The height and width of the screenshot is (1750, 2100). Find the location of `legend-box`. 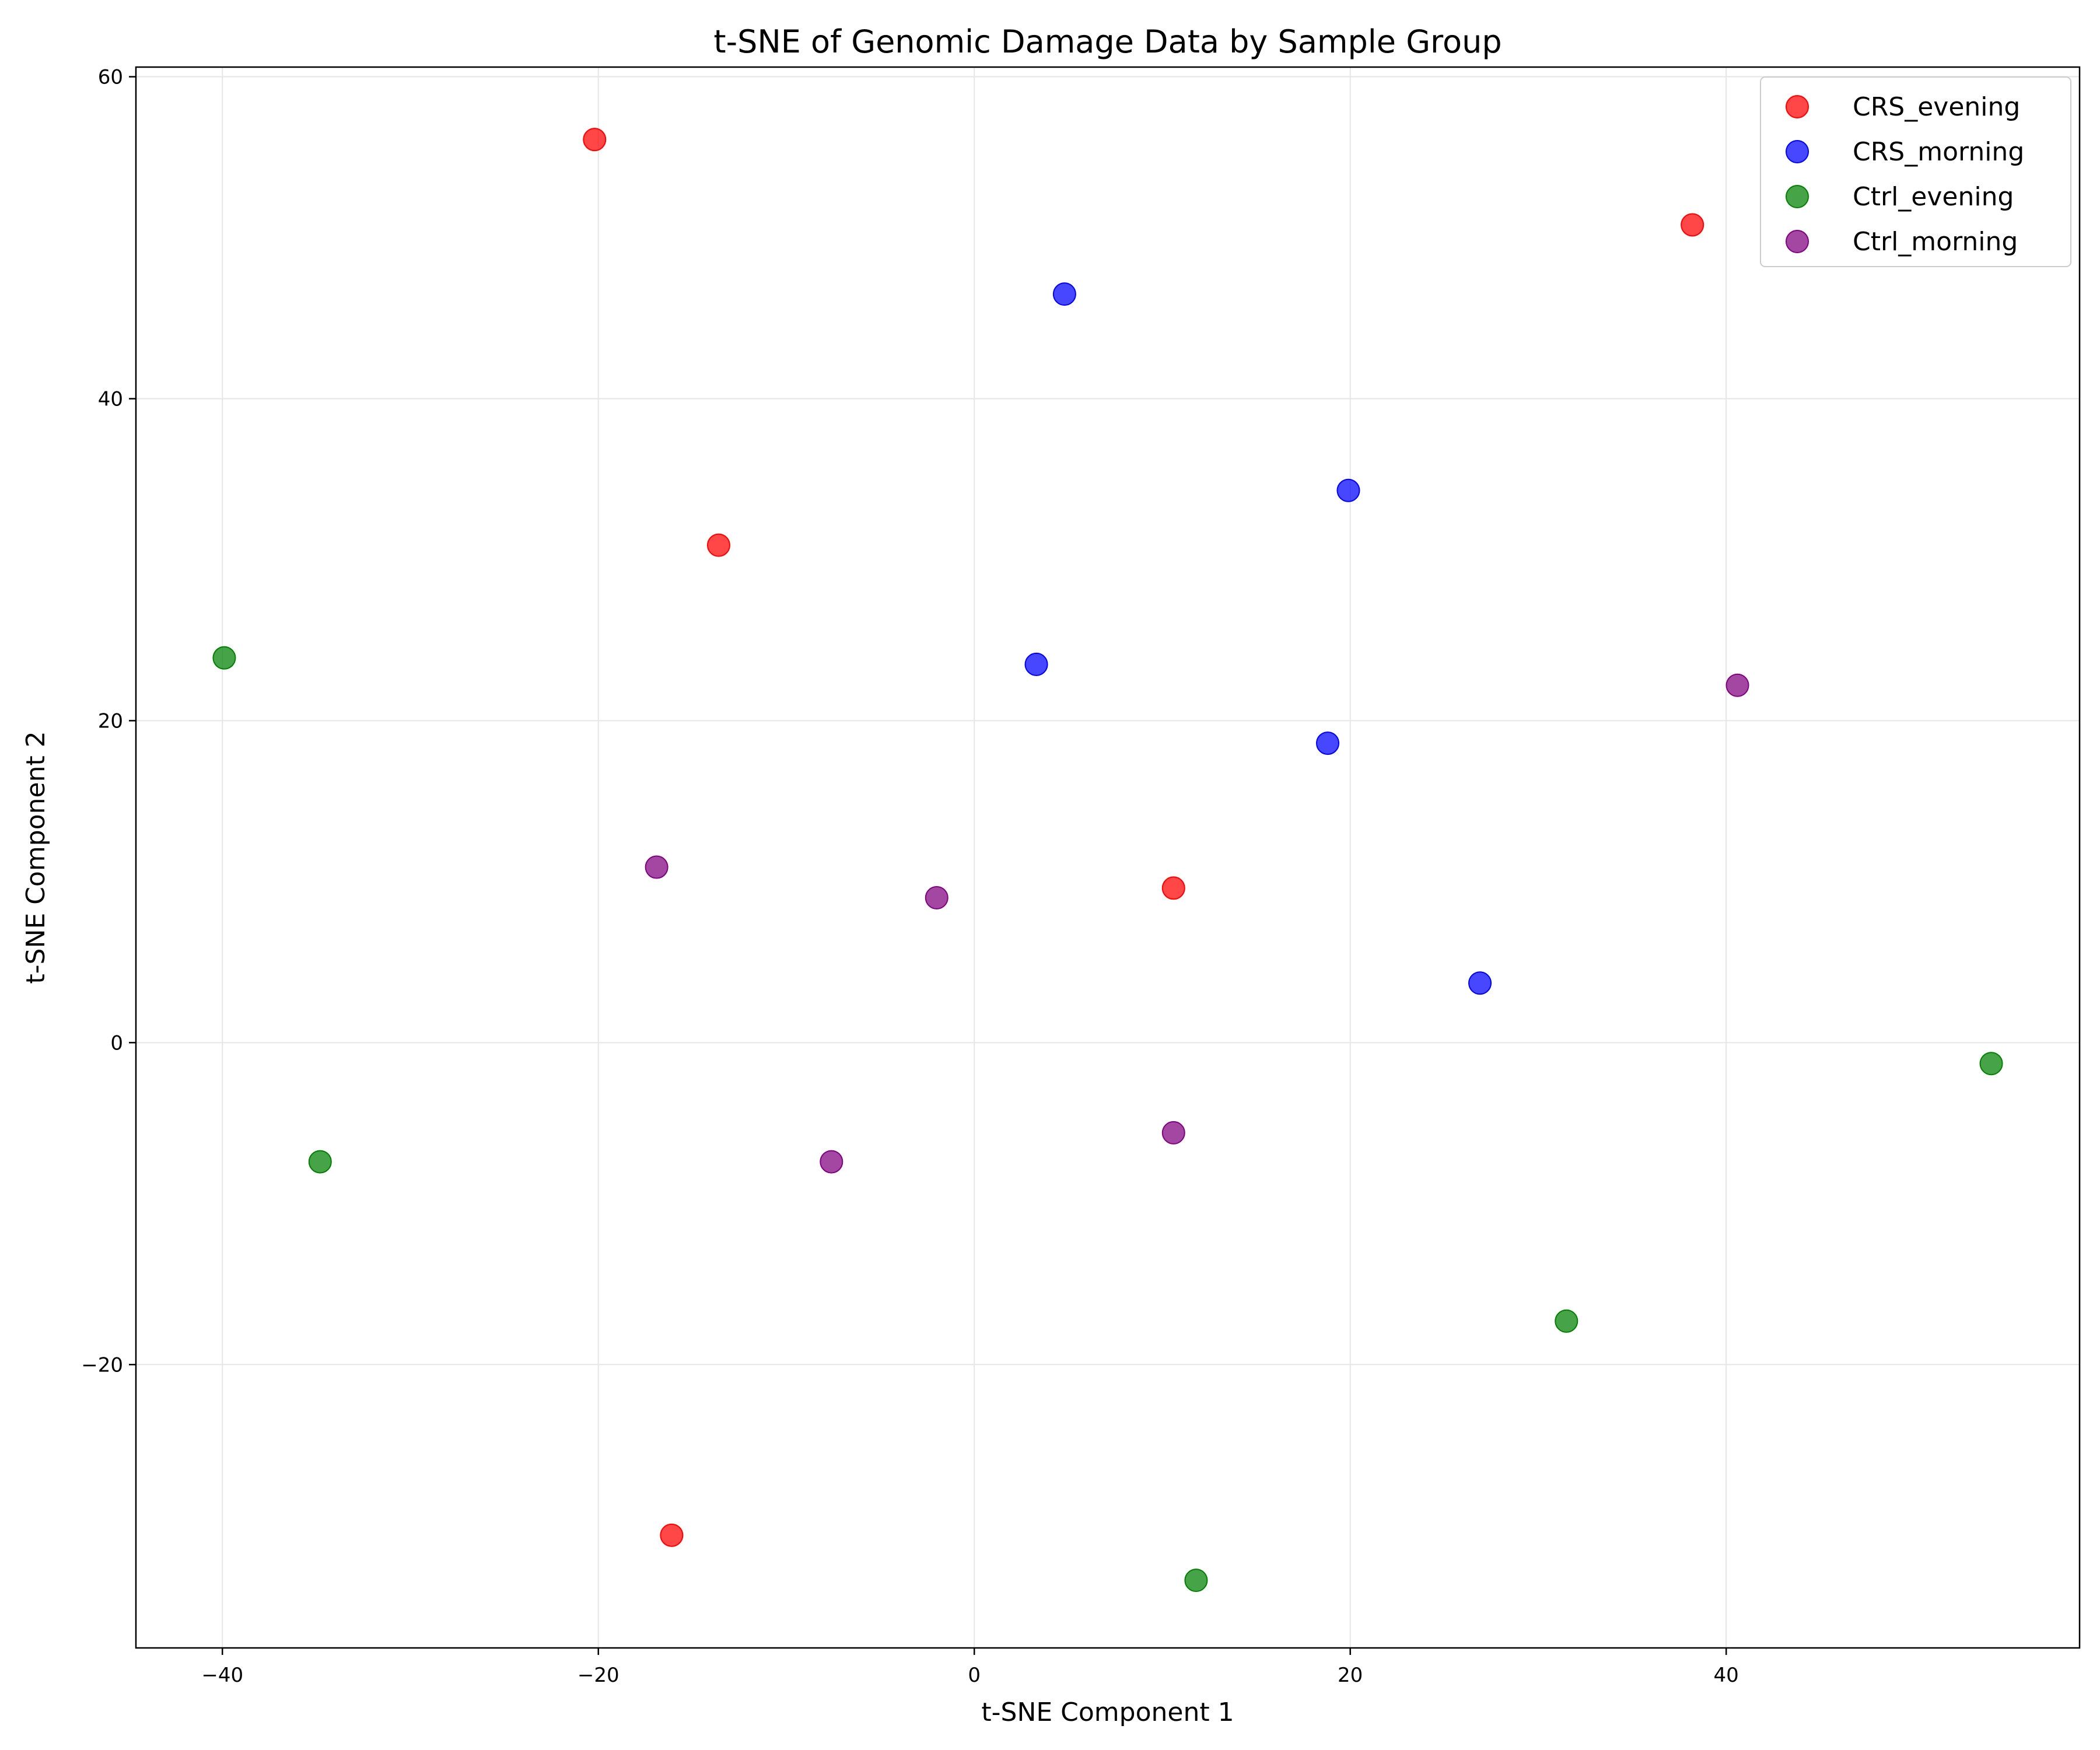

legend-box is located at coordinates (1915, 171).